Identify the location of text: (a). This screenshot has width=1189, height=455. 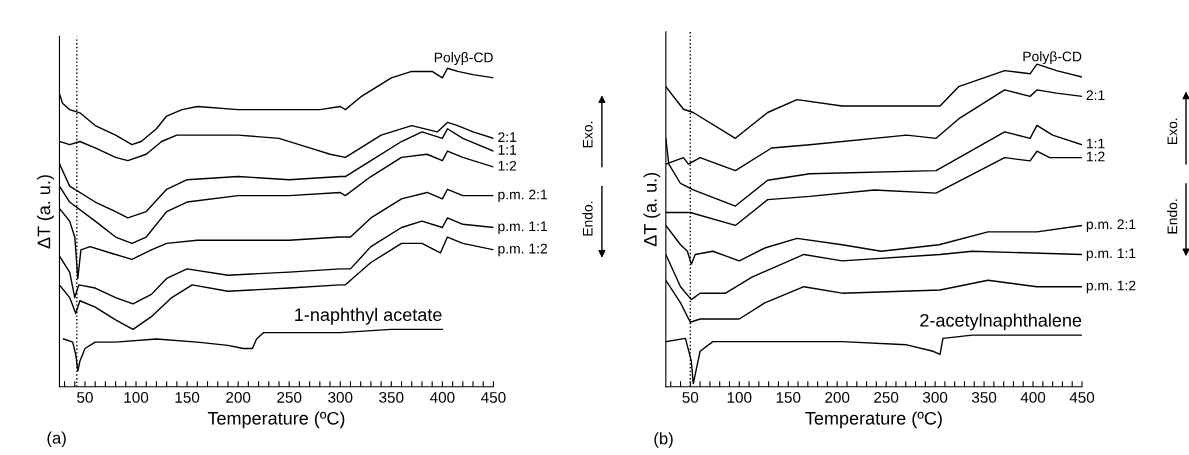
(56, 439).